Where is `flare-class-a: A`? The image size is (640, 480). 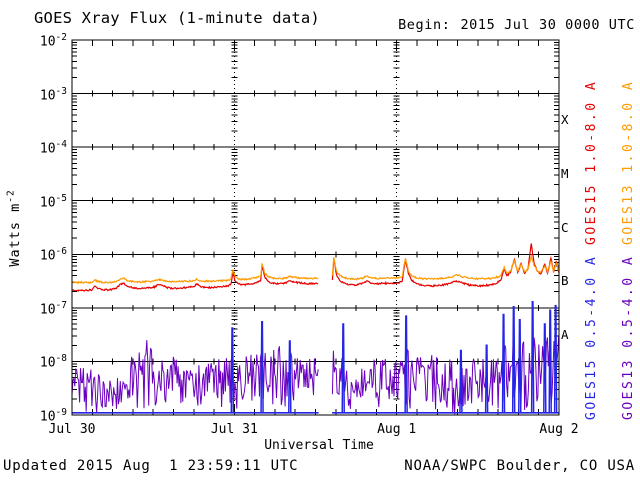
flare-class-a: A is located at coordinates (565, 334).